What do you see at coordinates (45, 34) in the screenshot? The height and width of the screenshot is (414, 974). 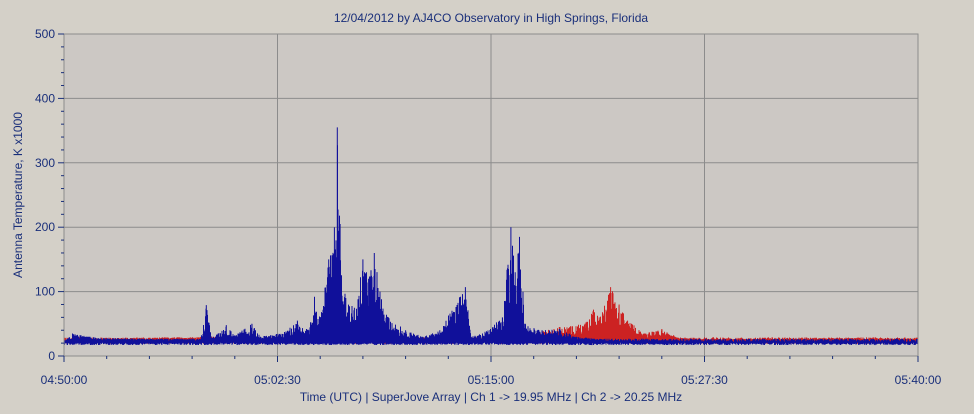 I see `y-tick-label: 500` at bounding box center [45, 34].